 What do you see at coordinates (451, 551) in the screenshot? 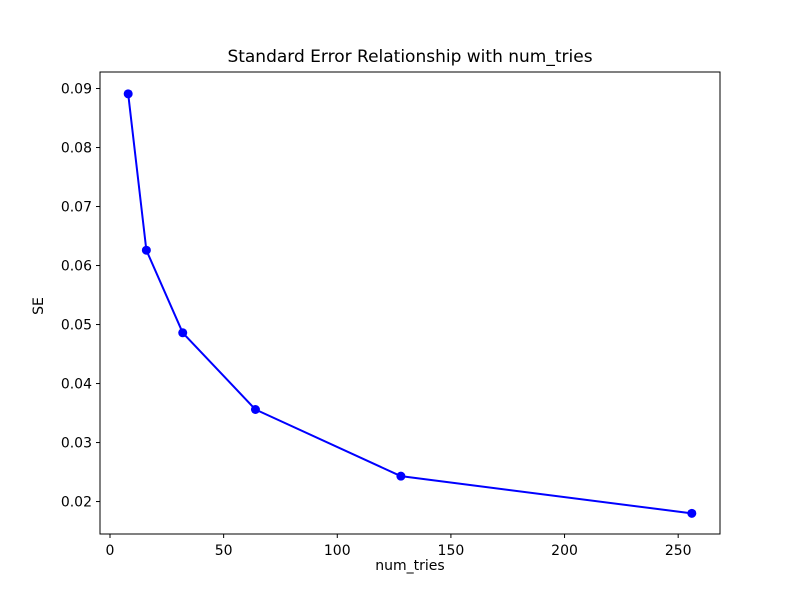
I see `x-tick-label: 150` at bounding box center [451, 551].